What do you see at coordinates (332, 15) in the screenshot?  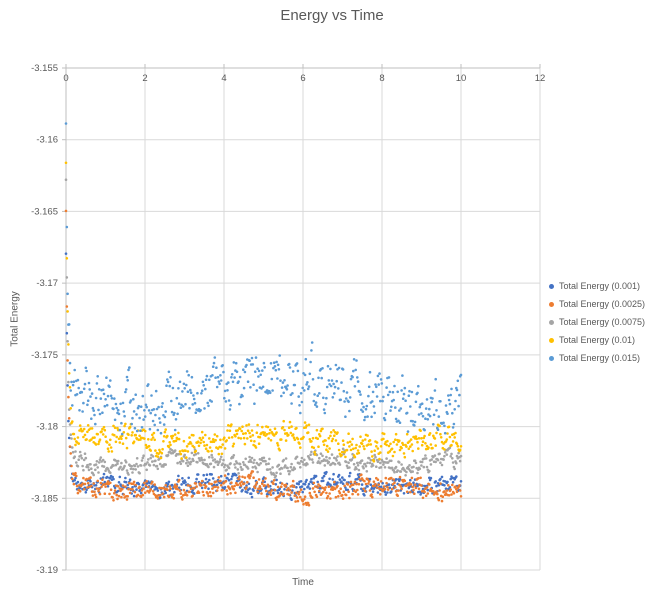 I see `chart-title: Energy vs Time` at bounding box center [332, 15].